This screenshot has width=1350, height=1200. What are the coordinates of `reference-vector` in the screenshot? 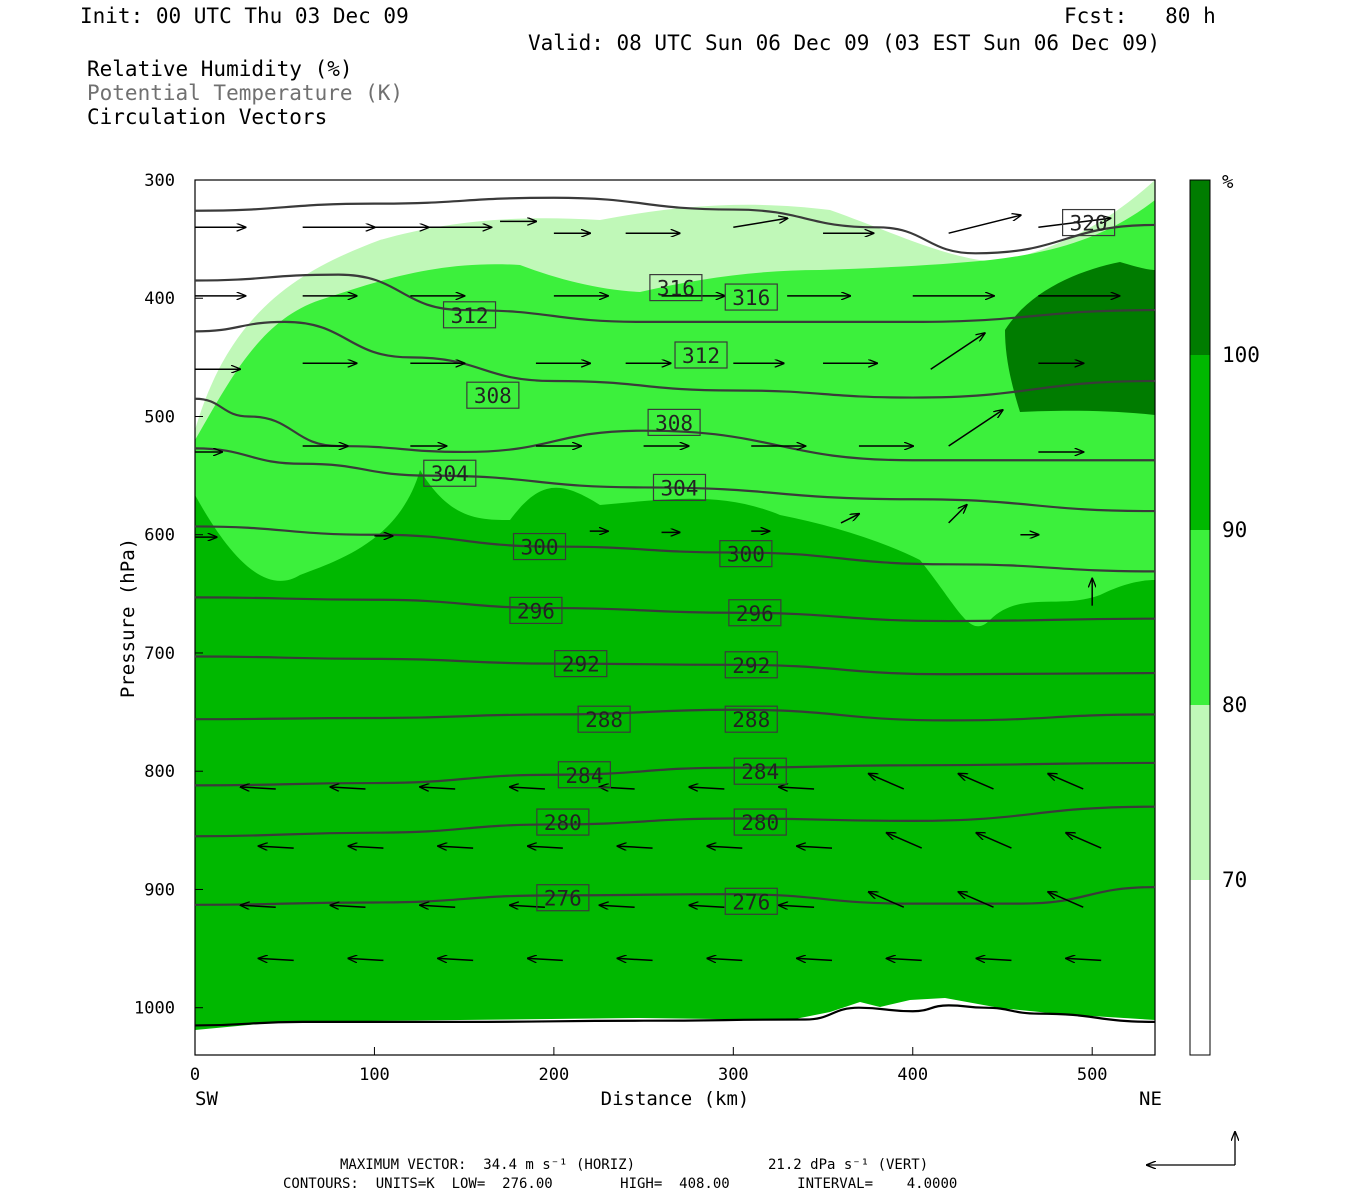 It's located at (1191, 1148).